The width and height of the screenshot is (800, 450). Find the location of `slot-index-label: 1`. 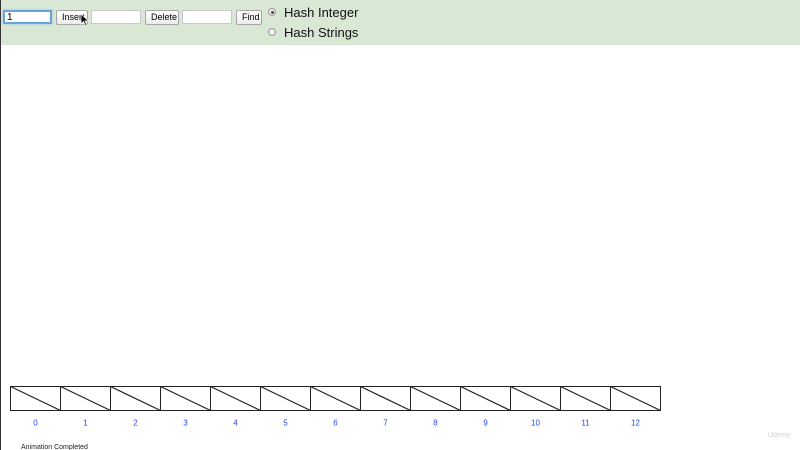

slot-index-label: 1 is located at coordinates (85, 423).